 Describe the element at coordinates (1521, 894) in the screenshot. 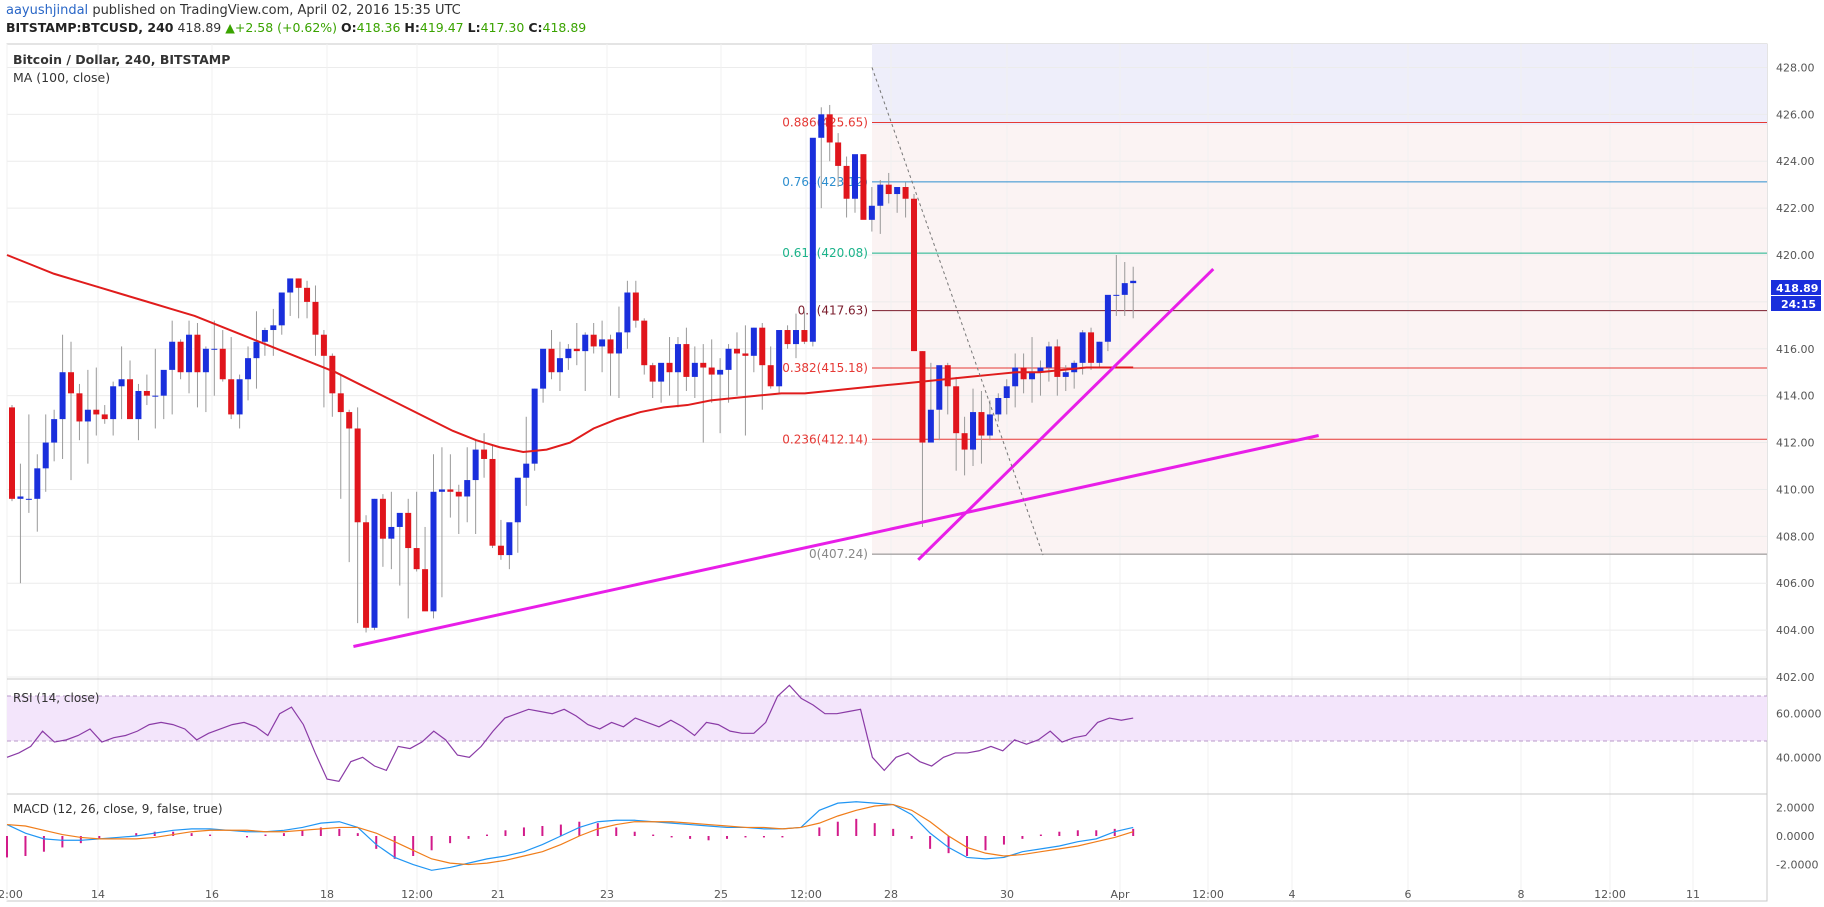

I see `time-tick: 8` at that location.